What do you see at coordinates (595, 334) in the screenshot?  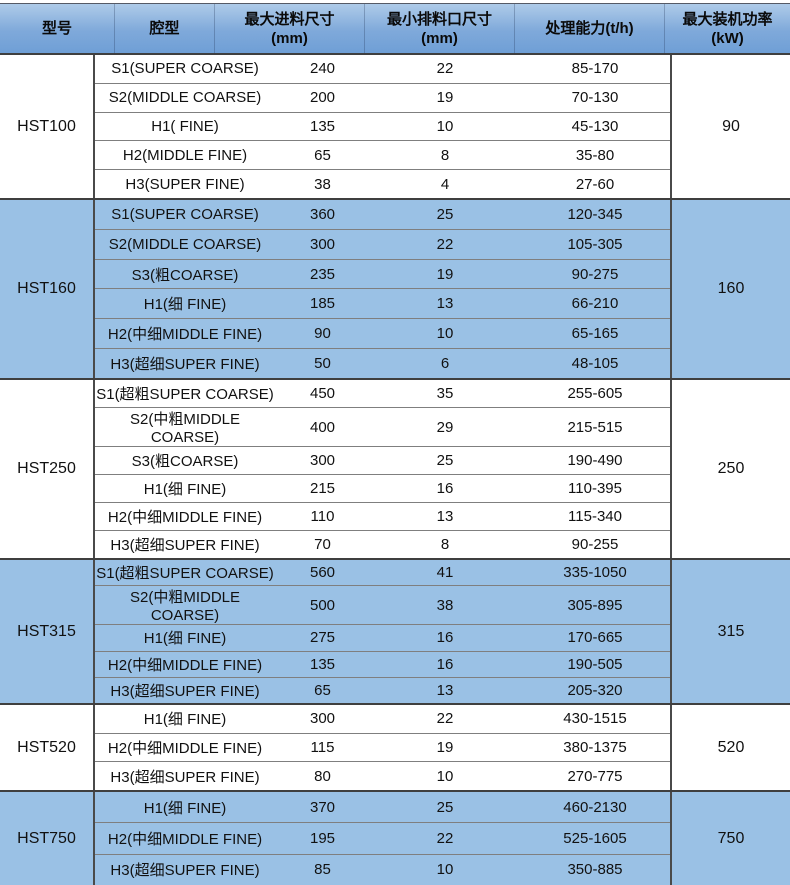 I see `capacity-cell: 65-165` at bounding box center [595, 334].